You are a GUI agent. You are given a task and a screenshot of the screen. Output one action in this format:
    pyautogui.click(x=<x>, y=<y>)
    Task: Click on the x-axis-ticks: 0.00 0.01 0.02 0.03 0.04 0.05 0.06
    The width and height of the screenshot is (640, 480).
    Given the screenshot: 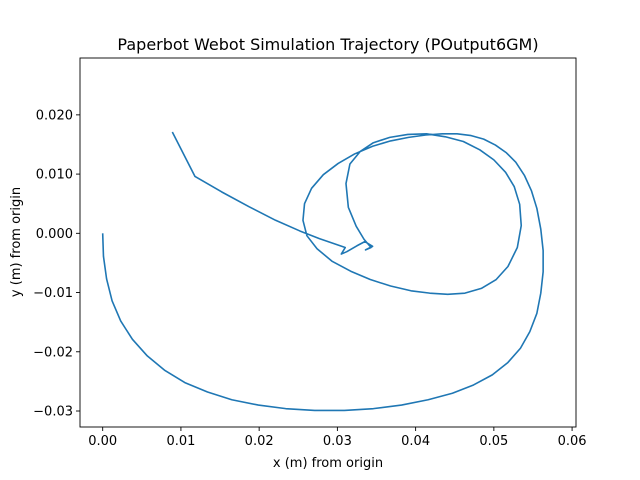 What is the action you would take?
    pyautogui.click(x=337, y=438)
    